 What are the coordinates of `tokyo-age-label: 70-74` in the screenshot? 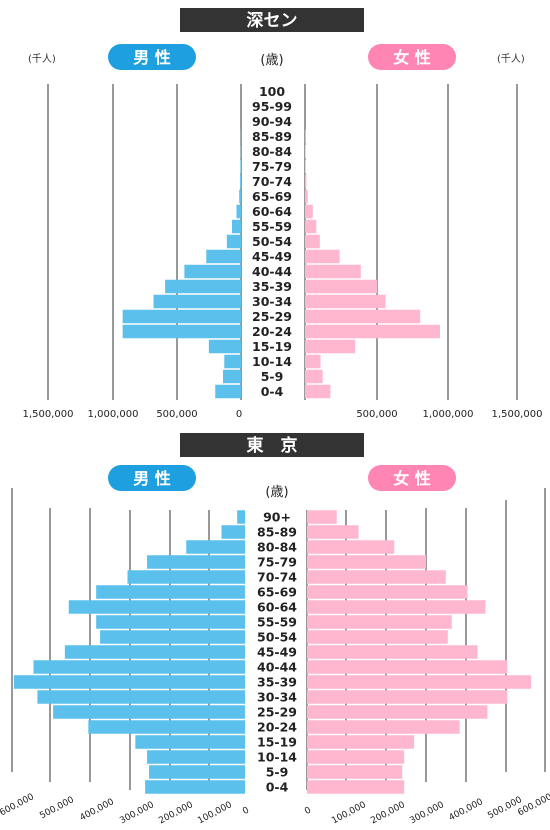 It's located at (277, 577).